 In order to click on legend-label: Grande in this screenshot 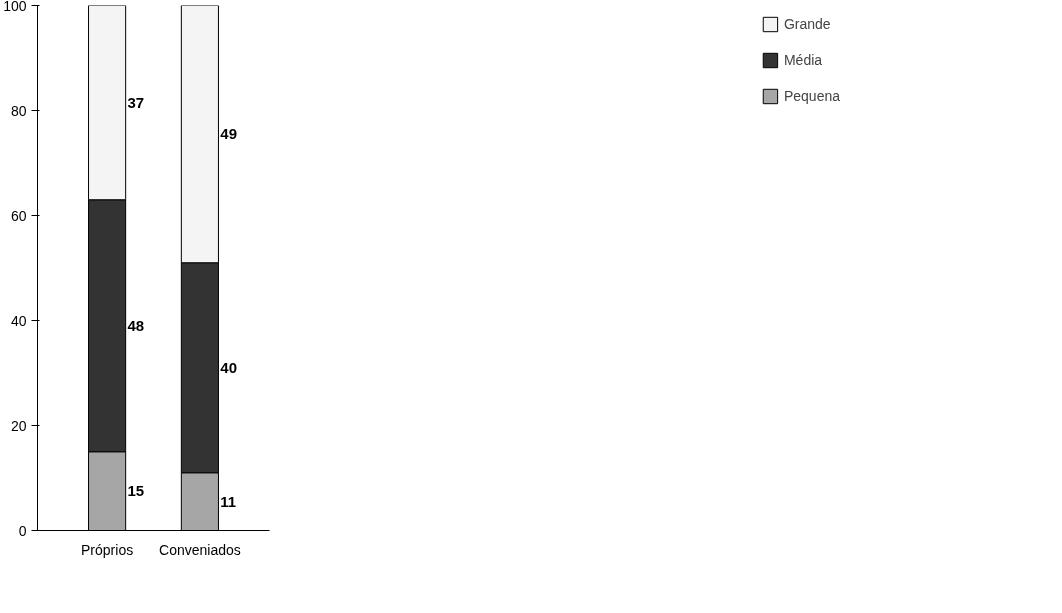, I will do `click(807, 24)`.